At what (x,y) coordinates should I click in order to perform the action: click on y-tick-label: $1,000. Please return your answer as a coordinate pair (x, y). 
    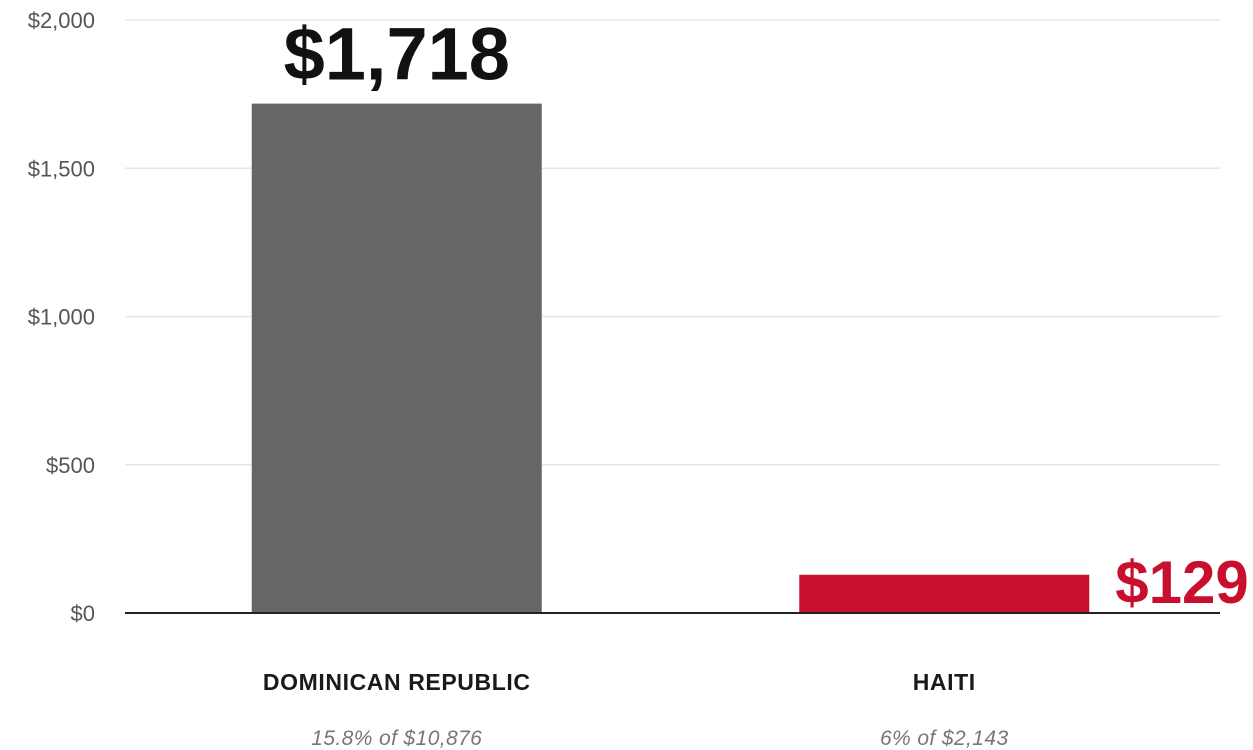
    Looking at the image, I should click on (61, 317).